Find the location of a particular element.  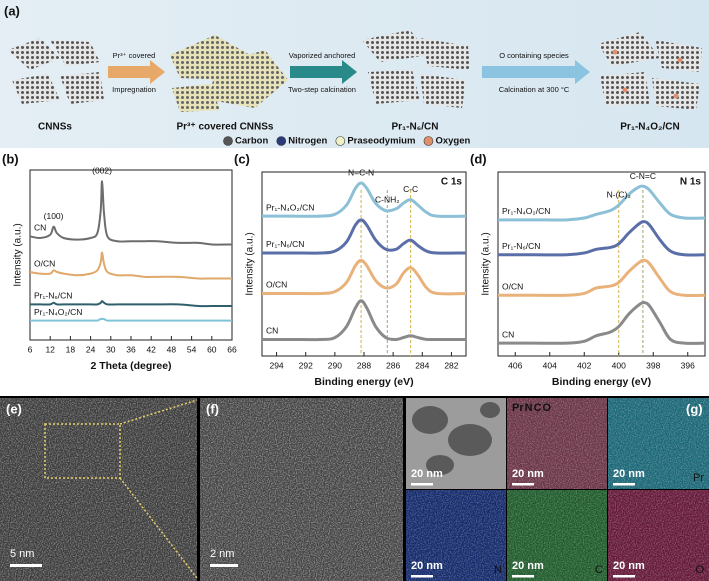

stem-texture is located at coordinates (301, 489).